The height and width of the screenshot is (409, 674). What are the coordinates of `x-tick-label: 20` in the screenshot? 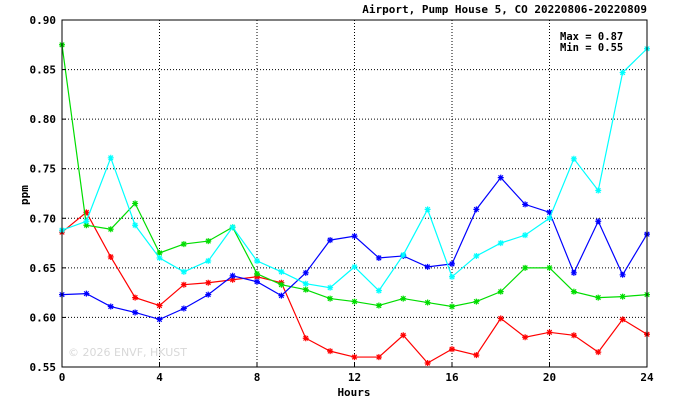 It's located at (549, 377).